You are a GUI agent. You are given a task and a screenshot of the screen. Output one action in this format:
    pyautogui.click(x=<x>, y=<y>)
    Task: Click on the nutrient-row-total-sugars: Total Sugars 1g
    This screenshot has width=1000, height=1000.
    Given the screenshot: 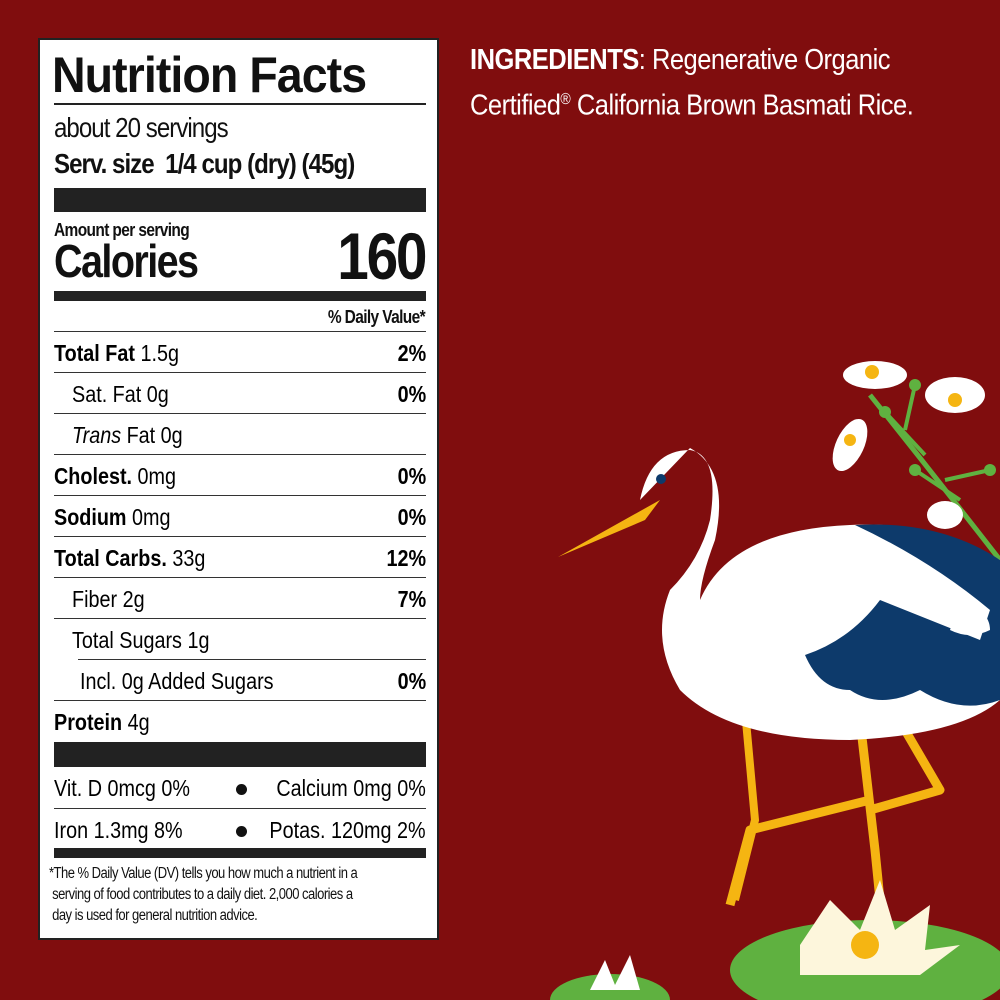 What is the action you would take?
    pyautogui.click(x=240, y=639)
    